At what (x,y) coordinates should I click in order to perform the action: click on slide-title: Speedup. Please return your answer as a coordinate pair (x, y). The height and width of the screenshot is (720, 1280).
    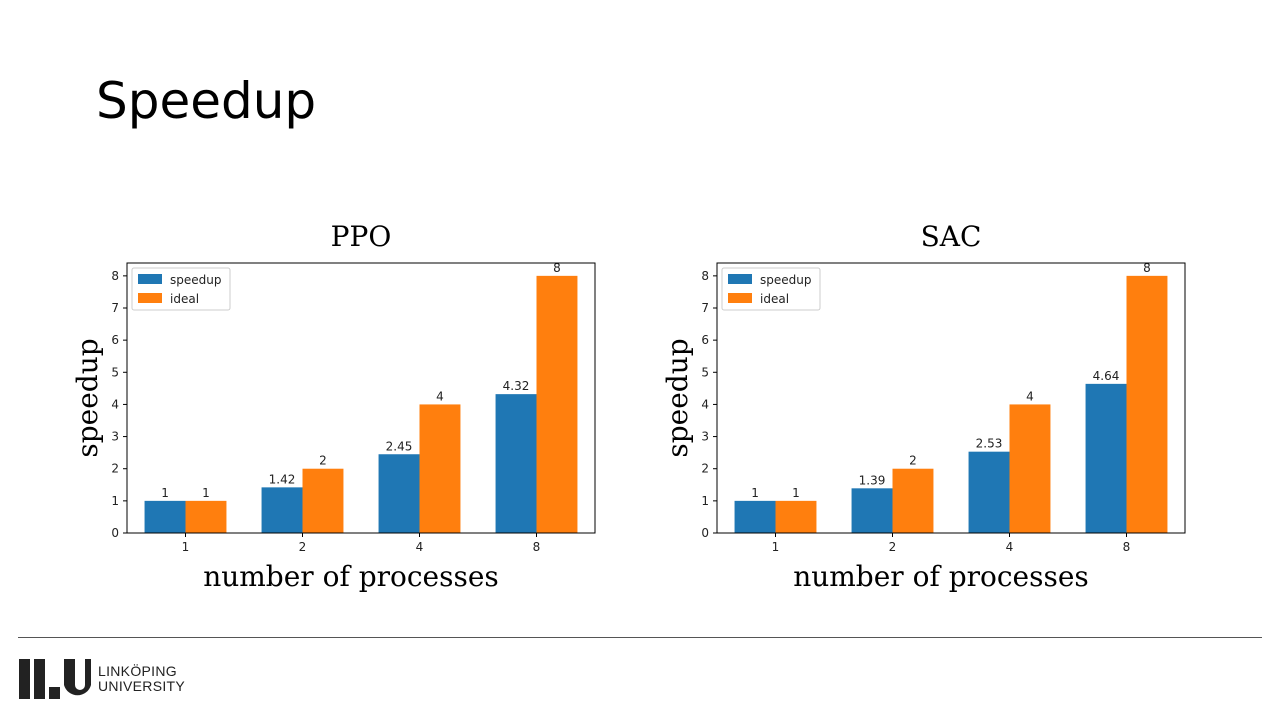
    Looking at the image, I should click on (206, 101).